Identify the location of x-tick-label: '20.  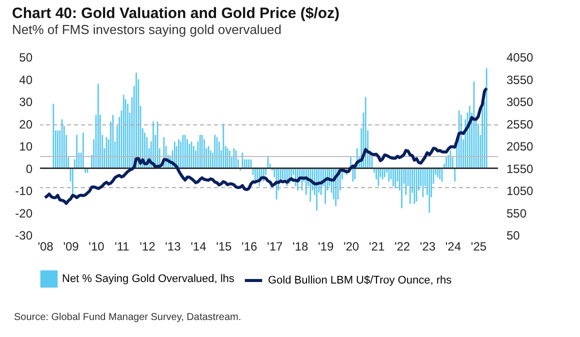
(351, 247).